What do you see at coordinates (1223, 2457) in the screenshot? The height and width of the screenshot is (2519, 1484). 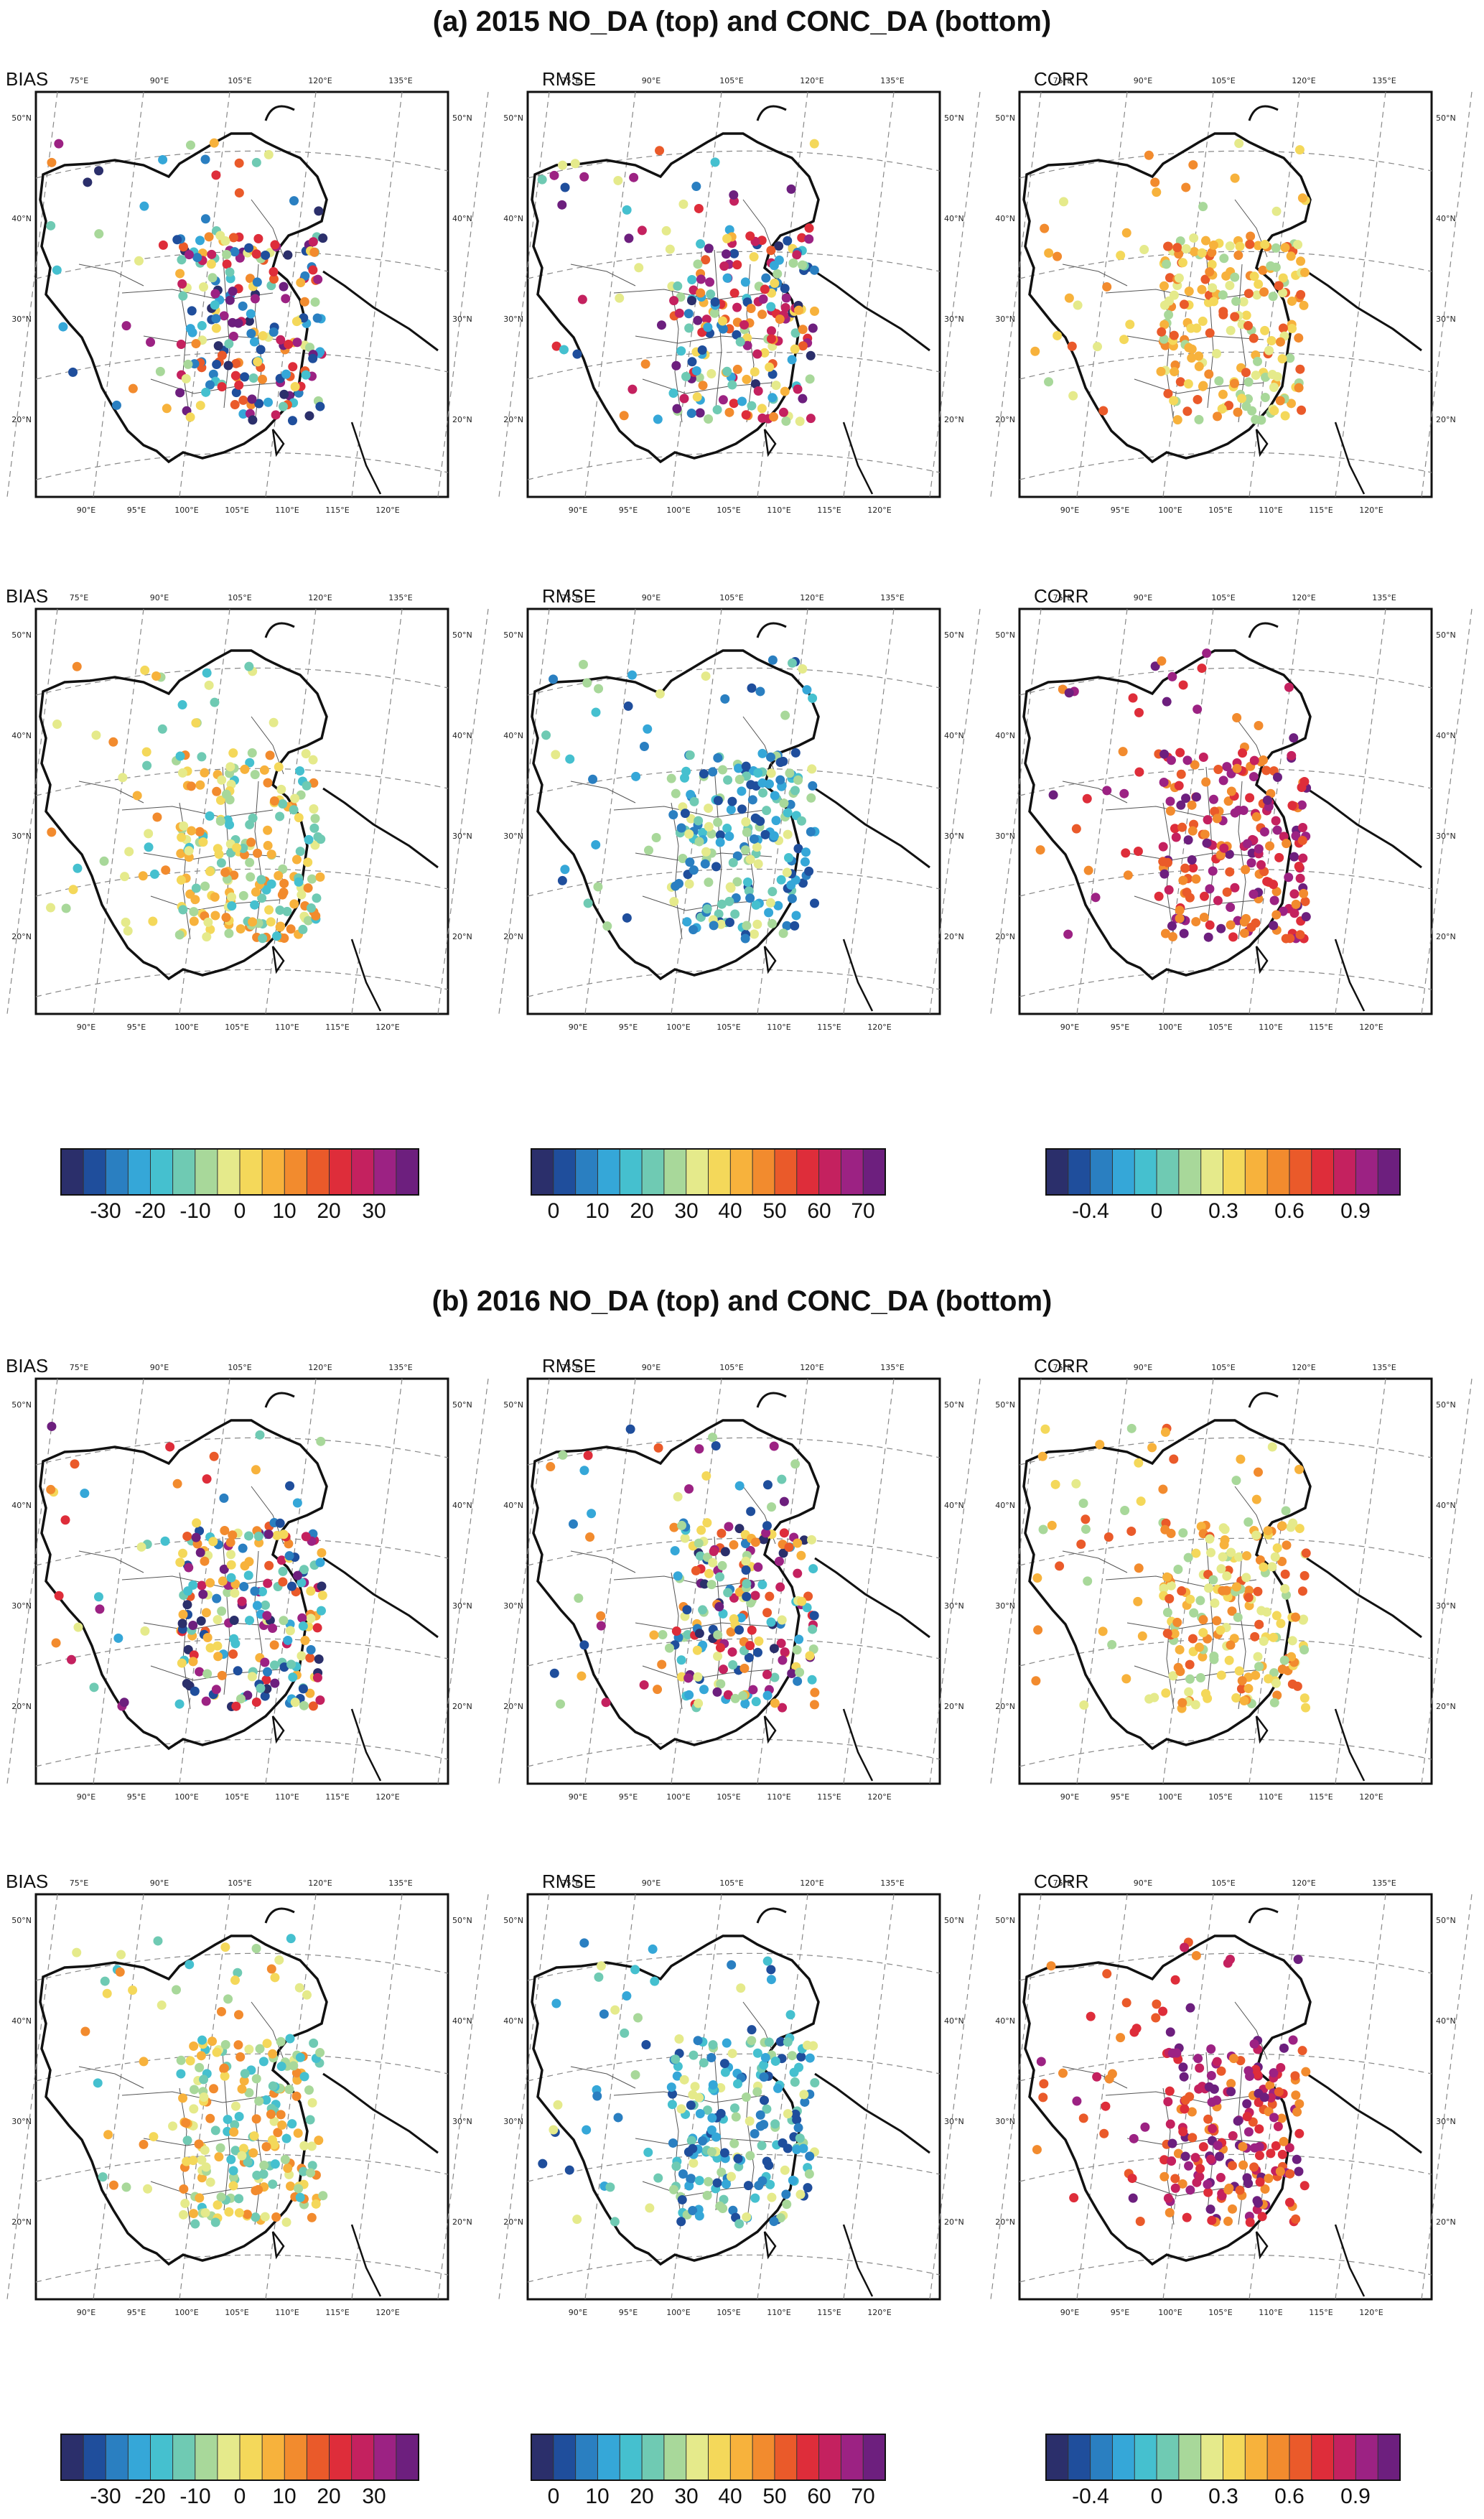 I see `colorbar-b-corr` at bounding box center [1223, 2457].